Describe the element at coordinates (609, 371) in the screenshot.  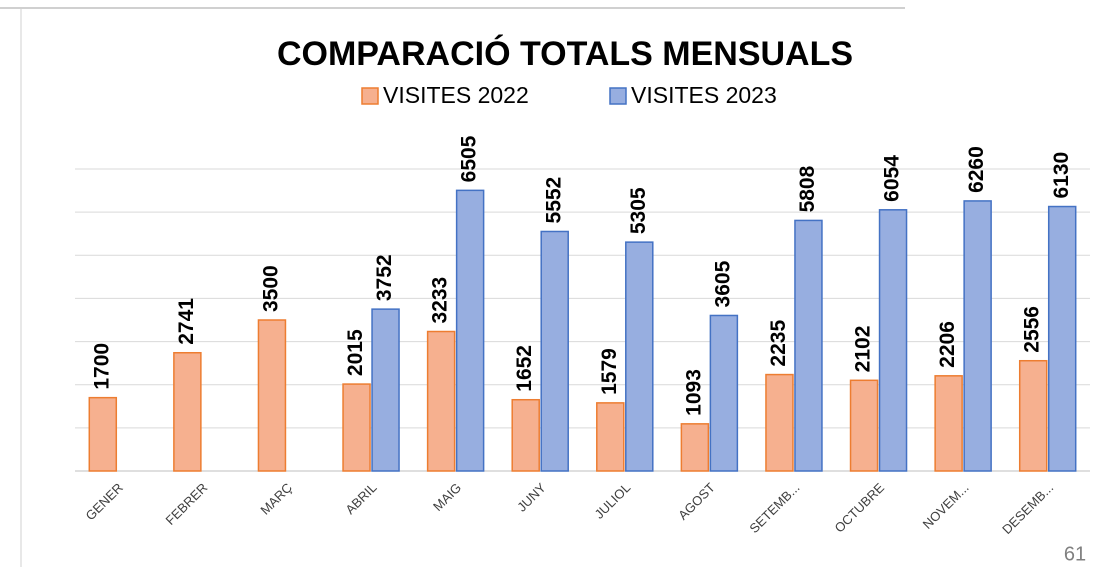
I see `data-label: 1579` at that location.